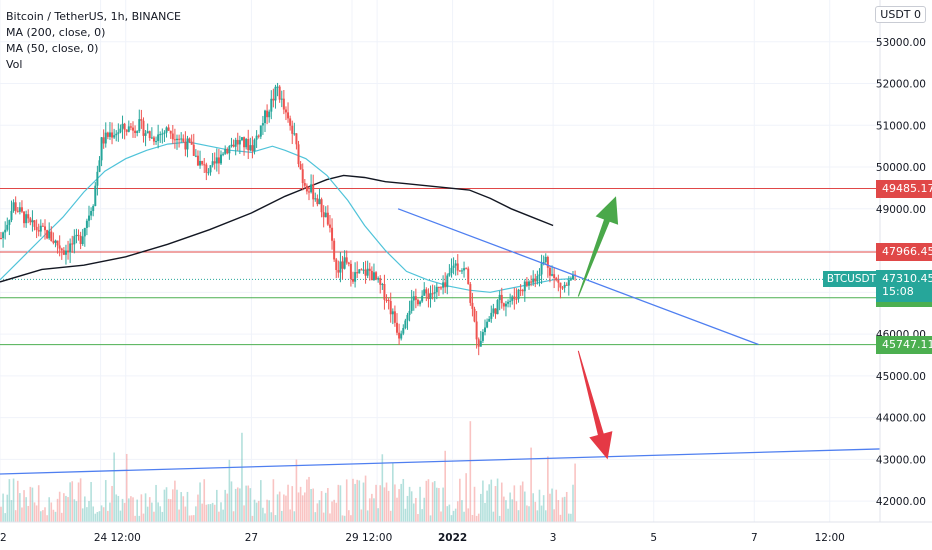 Image resolution: width=932 pixels, height=550 pixels. What do you see at coordinates (56, 32) in the screenshot?
I see `legend-ma200: MA (200, close, 0)` at bounding box center [56, 32].